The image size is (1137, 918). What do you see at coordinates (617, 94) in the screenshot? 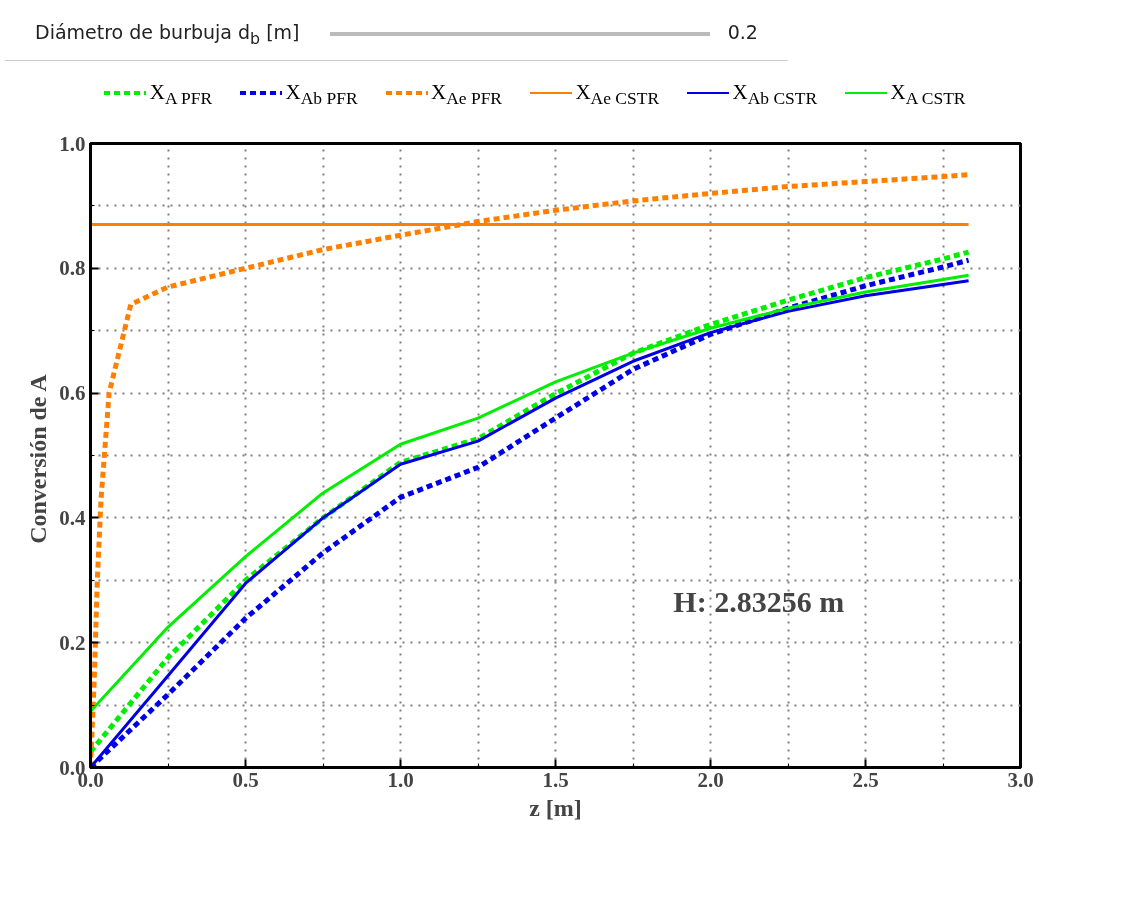
I see `legend-label: X$_{Ae CSTR}$` at bounding box center [617, 94].